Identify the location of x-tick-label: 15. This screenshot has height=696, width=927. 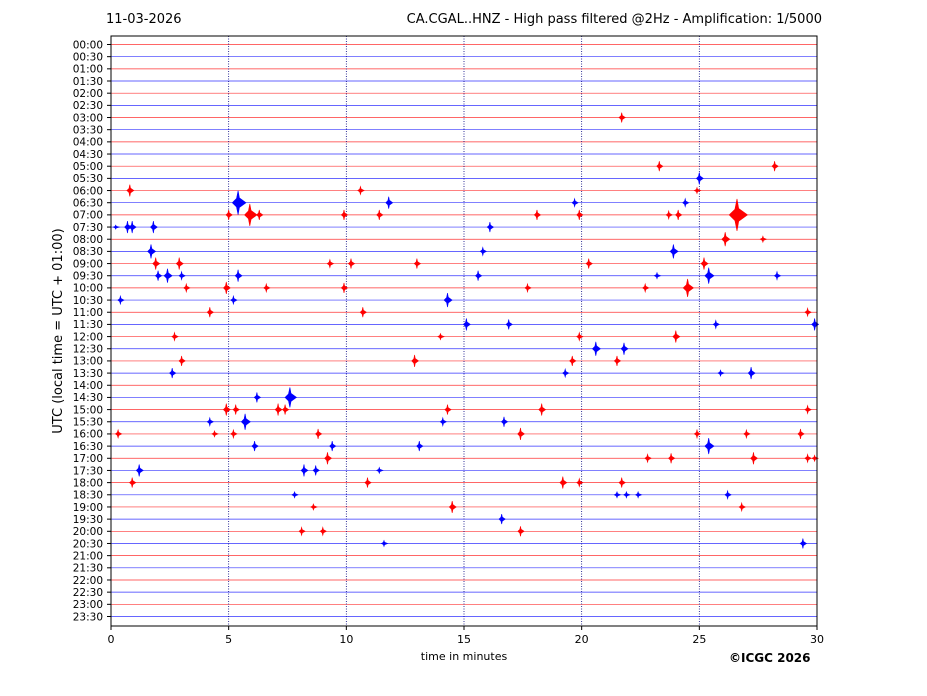
(464, 639).